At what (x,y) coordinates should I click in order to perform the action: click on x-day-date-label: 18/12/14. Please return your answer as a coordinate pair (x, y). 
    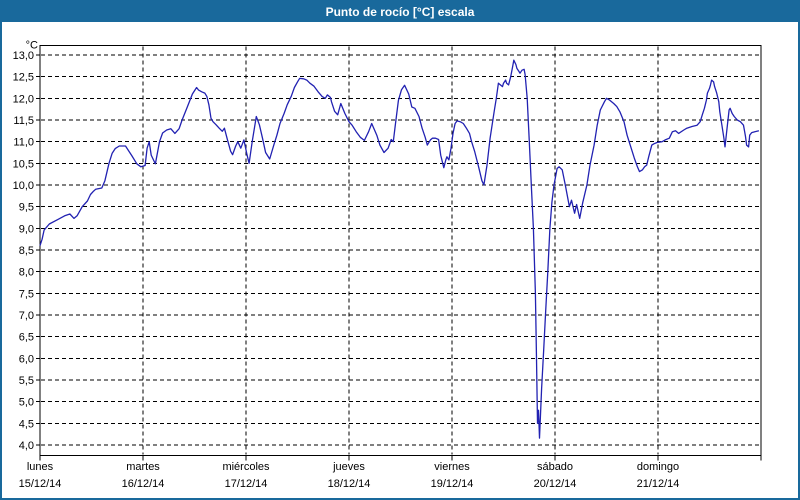
    Looking at the image, I should click on (349, 484).